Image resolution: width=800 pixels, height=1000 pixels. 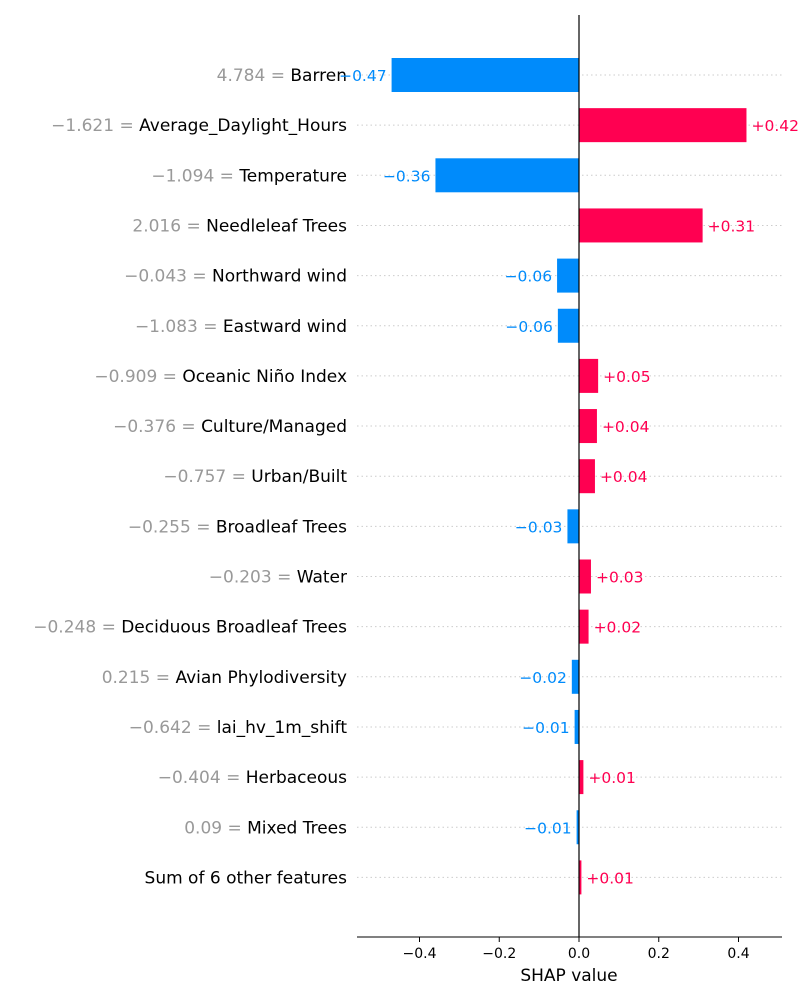 What do you see at coordinates (420, 954) in the screenshot?
I see `x-tick-label: −0.4` at bounding box center [420, 954].